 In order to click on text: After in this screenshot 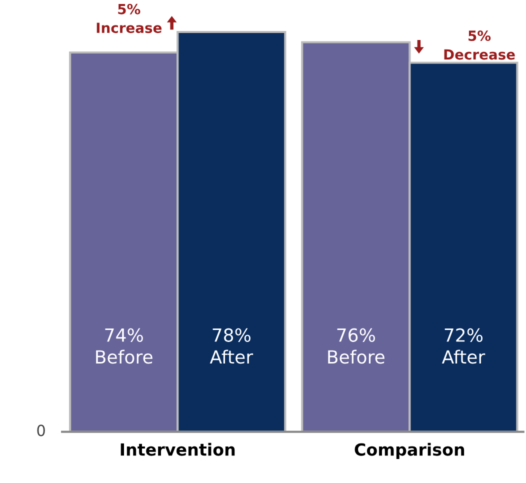, I will do `click(232, 357)`.